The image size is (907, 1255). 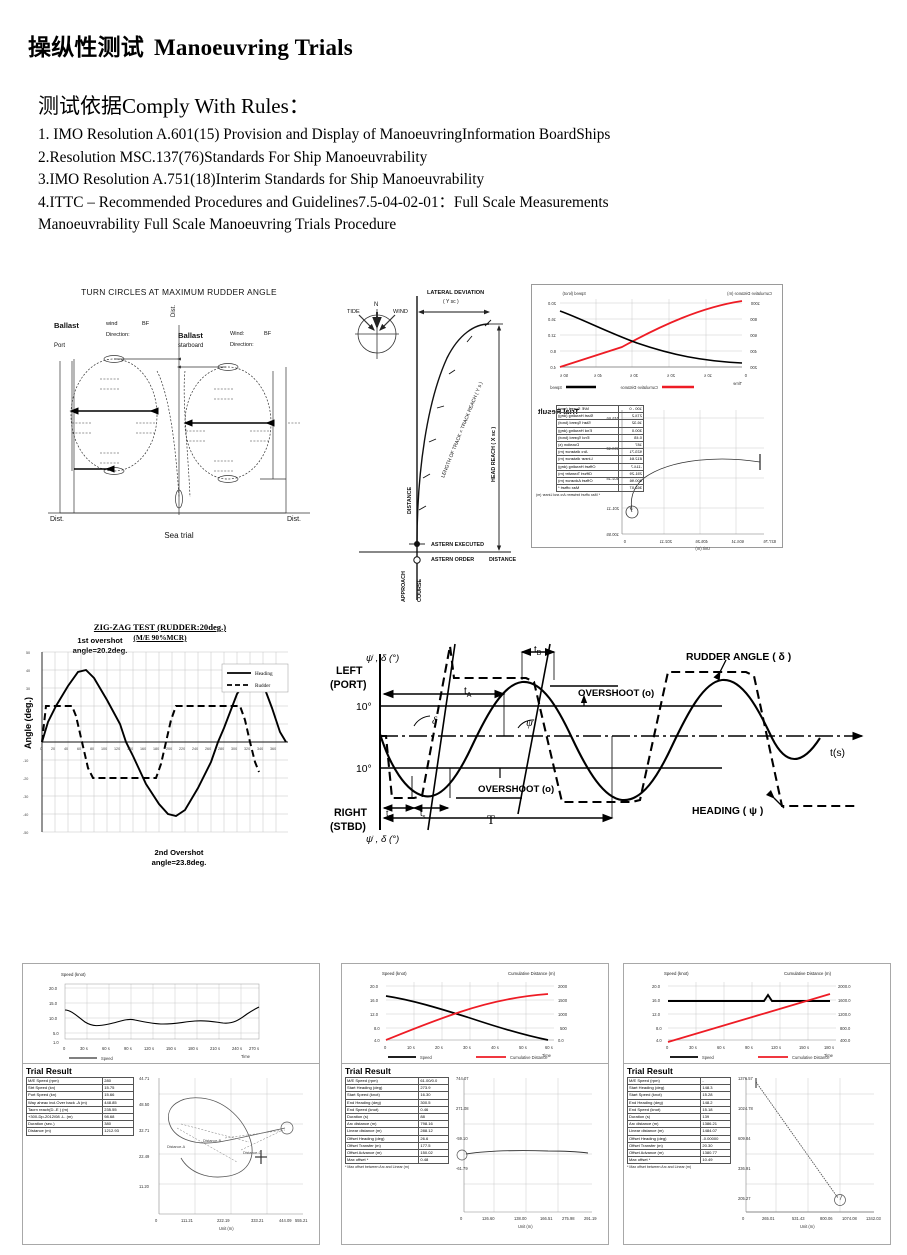 What do you see at coordinates (664, 1081) in the screenshot?
I see `trial-row-key: M/E Speed (rpm)` at bounding box center [664, 1081].